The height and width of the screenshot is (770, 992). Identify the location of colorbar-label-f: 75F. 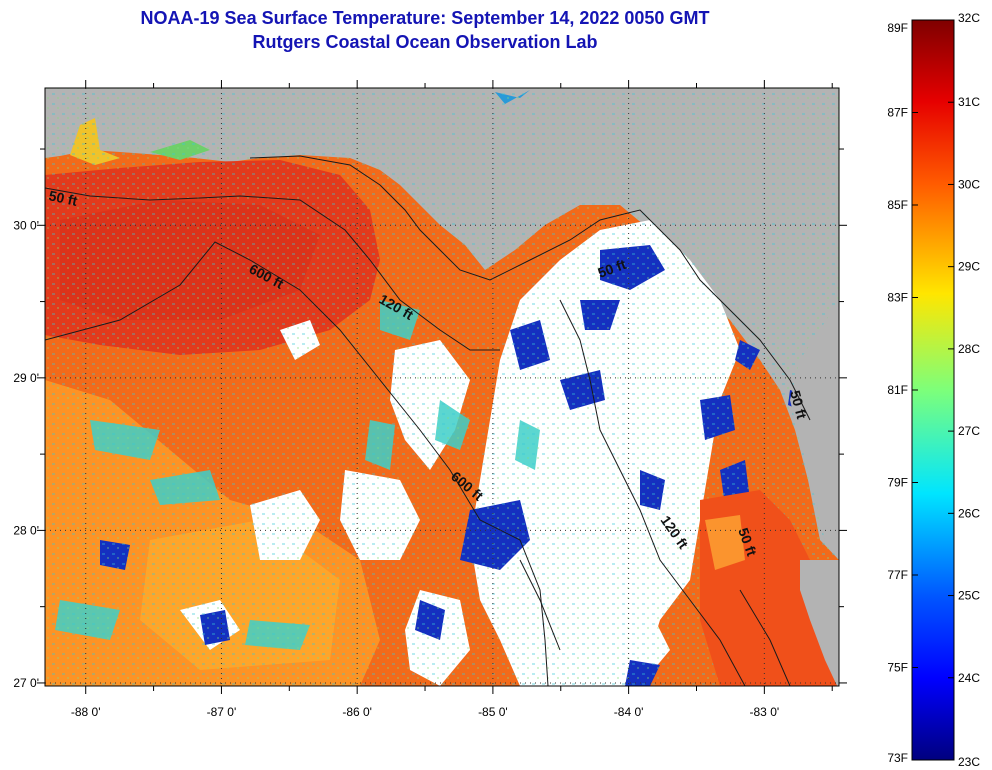
(897, 668).